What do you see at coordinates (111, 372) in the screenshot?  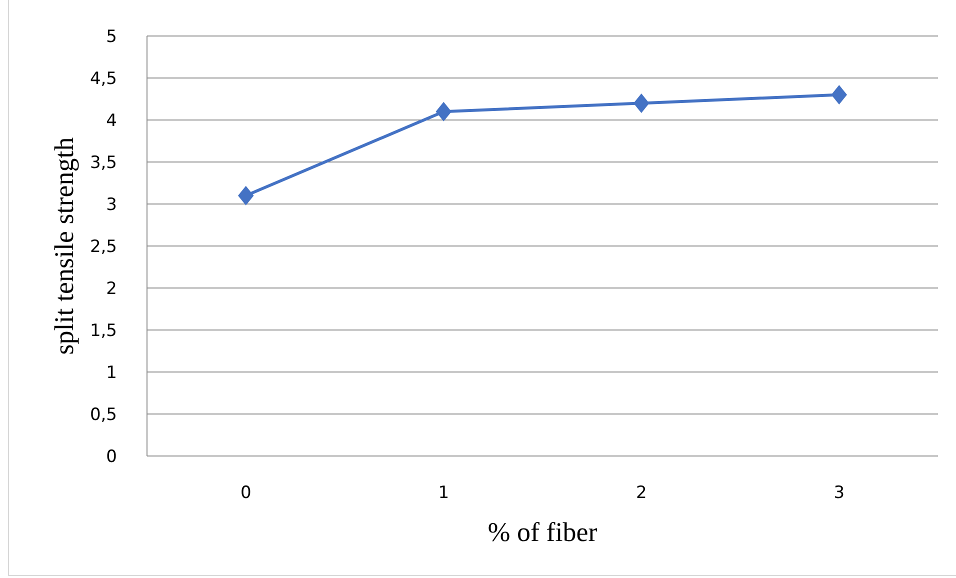 I see `y-tick-label: 1` at bounding box center [111, 372].